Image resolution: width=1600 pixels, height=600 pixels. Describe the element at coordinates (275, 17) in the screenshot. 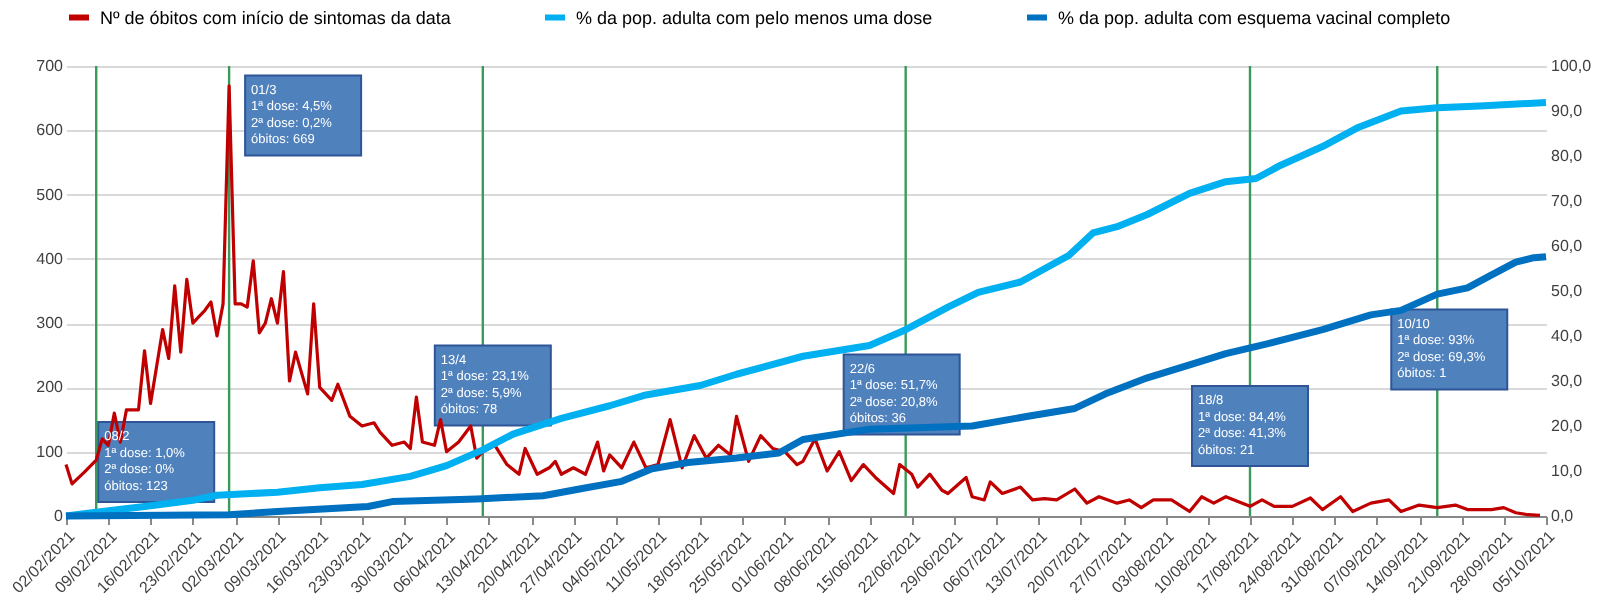

I see `legend-label: Nº de óbitos com início de sintomas da data` at that location.